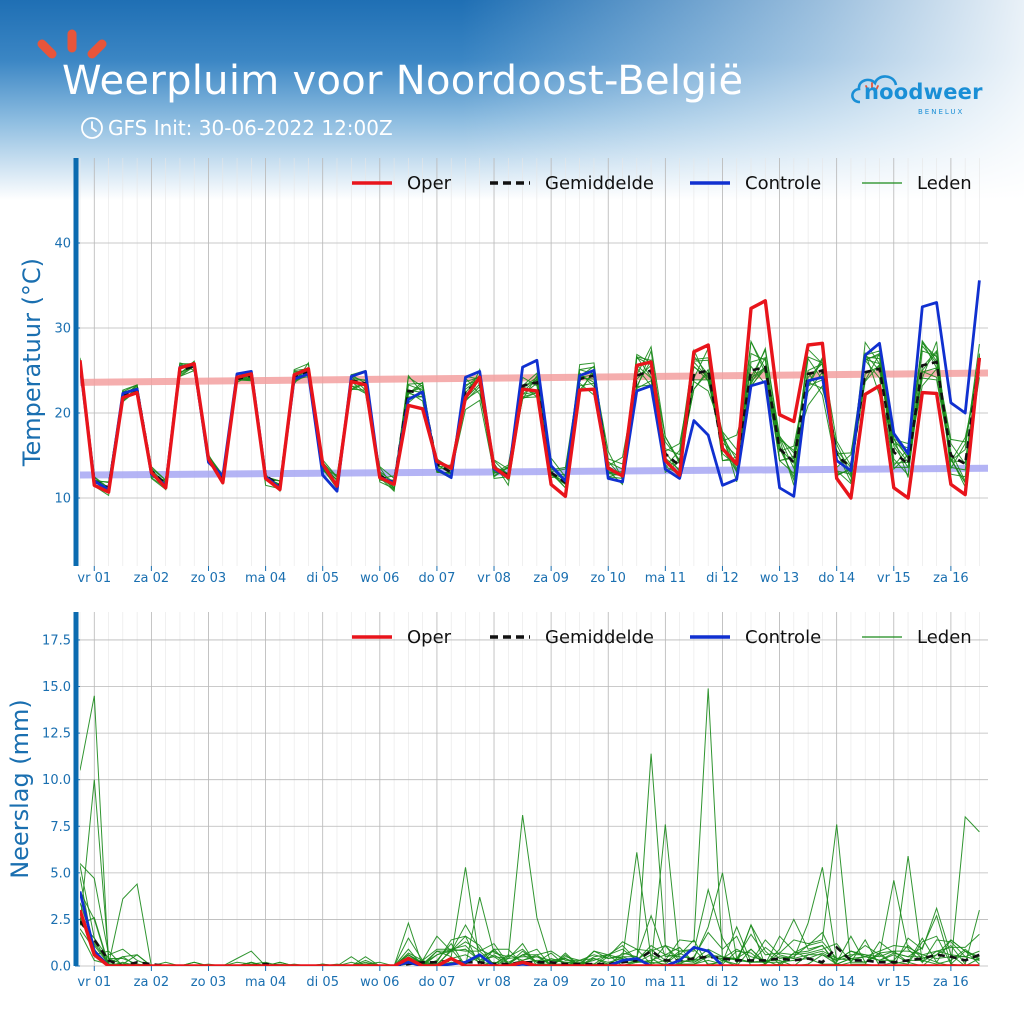 Image resolution: width=1024 pixels, height=1024 pixels. What do you see at coordinates (62, 414) in the screenshot?
I see `y-tick-label: 20` at bounding box center [62, 414].